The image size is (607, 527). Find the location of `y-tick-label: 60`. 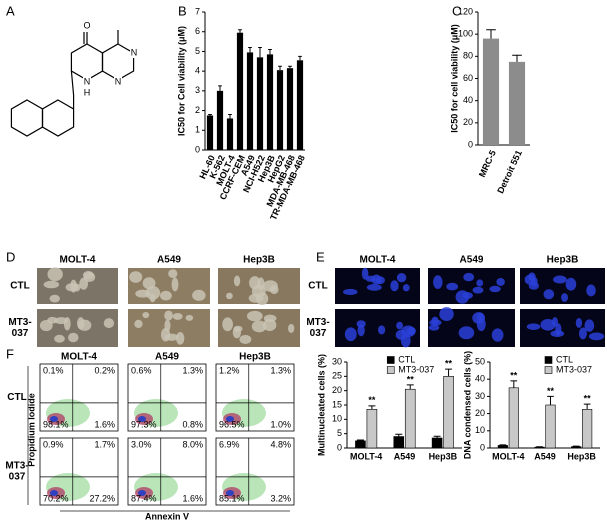

y-tick-label: 60 is located at coordinates (468, 78).